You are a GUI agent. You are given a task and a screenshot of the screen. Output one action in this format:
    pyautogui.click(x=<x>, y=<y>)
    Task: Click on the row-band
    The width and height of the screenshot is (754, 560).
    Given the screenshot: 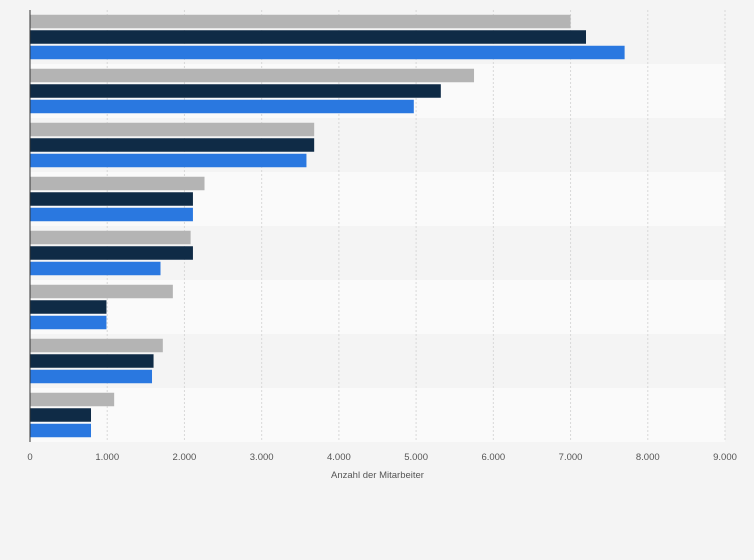 What is the action you would take?
    pyautogui.click(x=377, y=415)
    